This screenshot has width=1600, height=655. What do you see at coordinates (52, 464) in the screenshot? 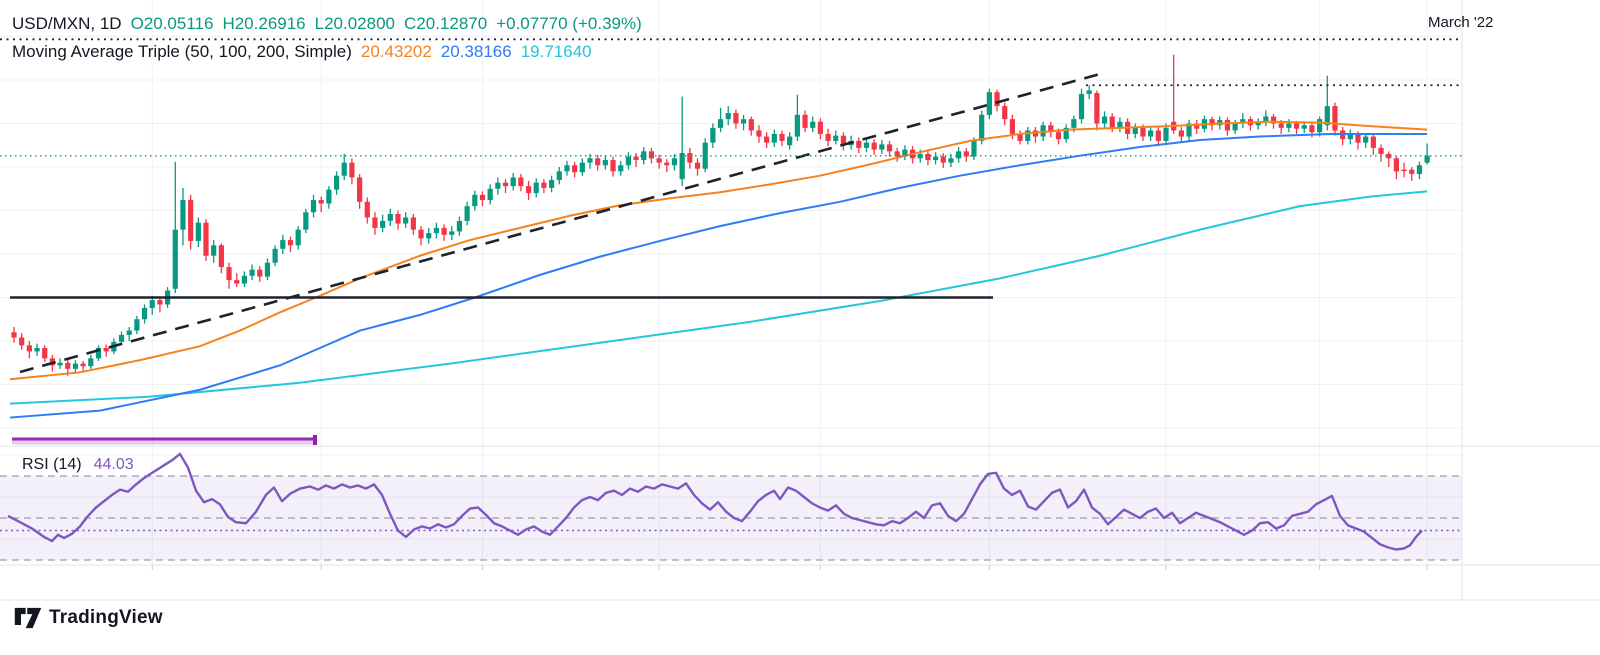
I see `rsi-indicator-name: RSI (14)` at bounding box center [52, 464].